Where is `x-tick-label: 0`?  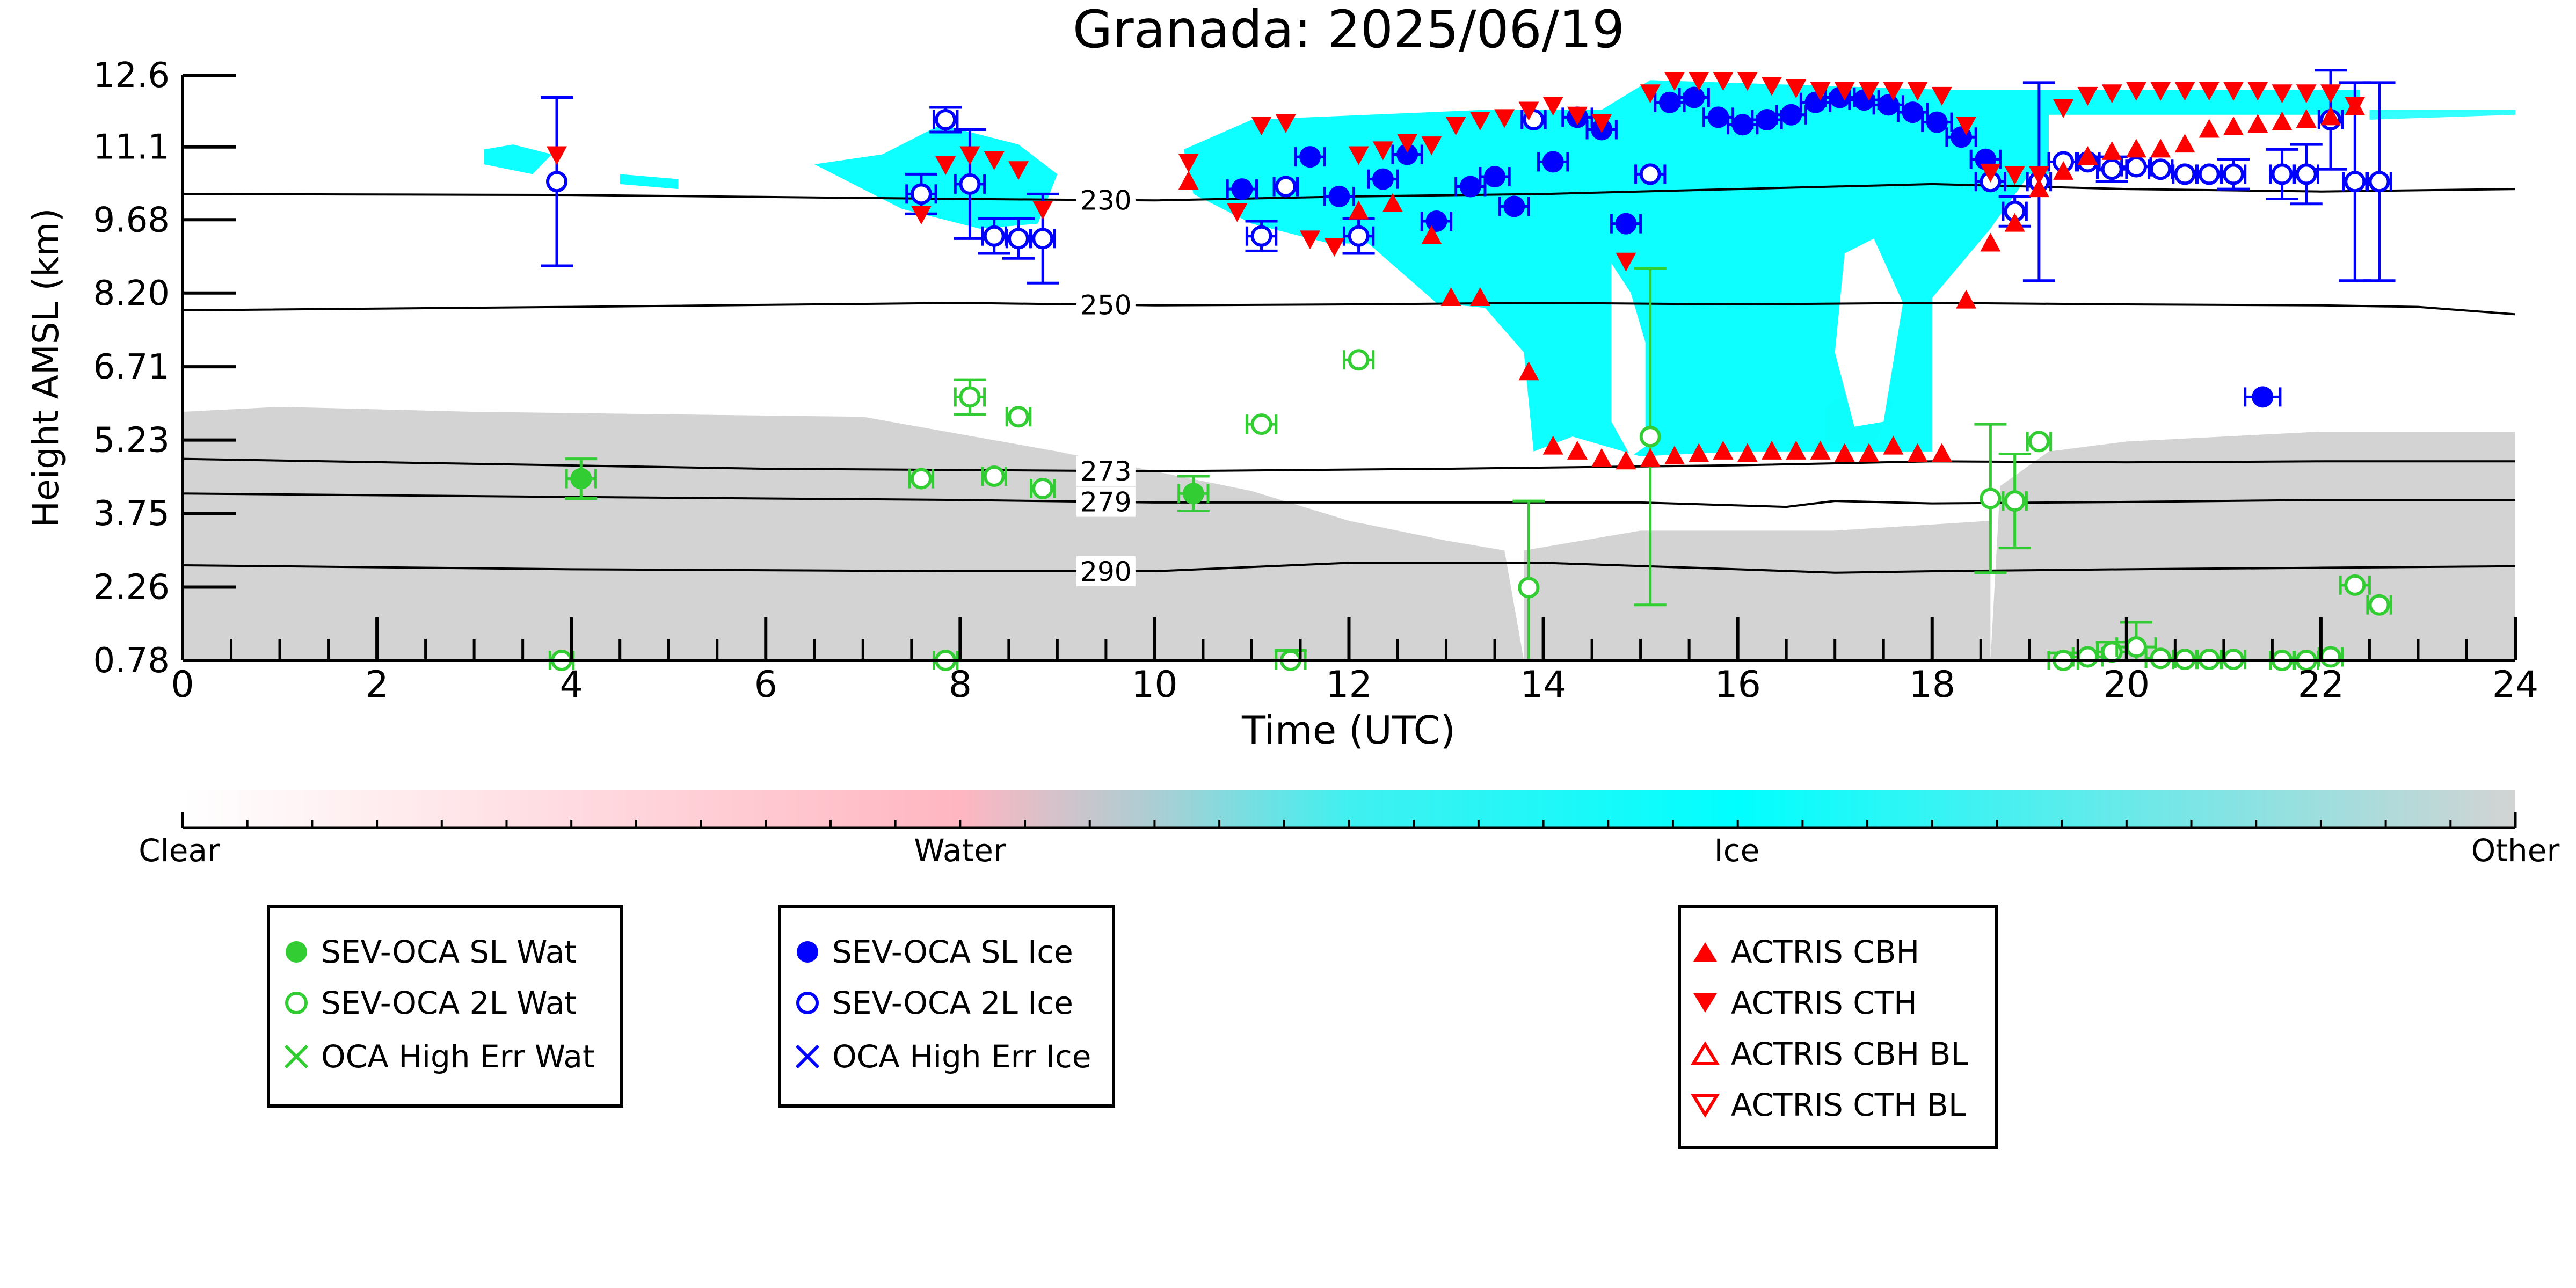
x-tick-label: 0 is located at coordinates (182, 685).